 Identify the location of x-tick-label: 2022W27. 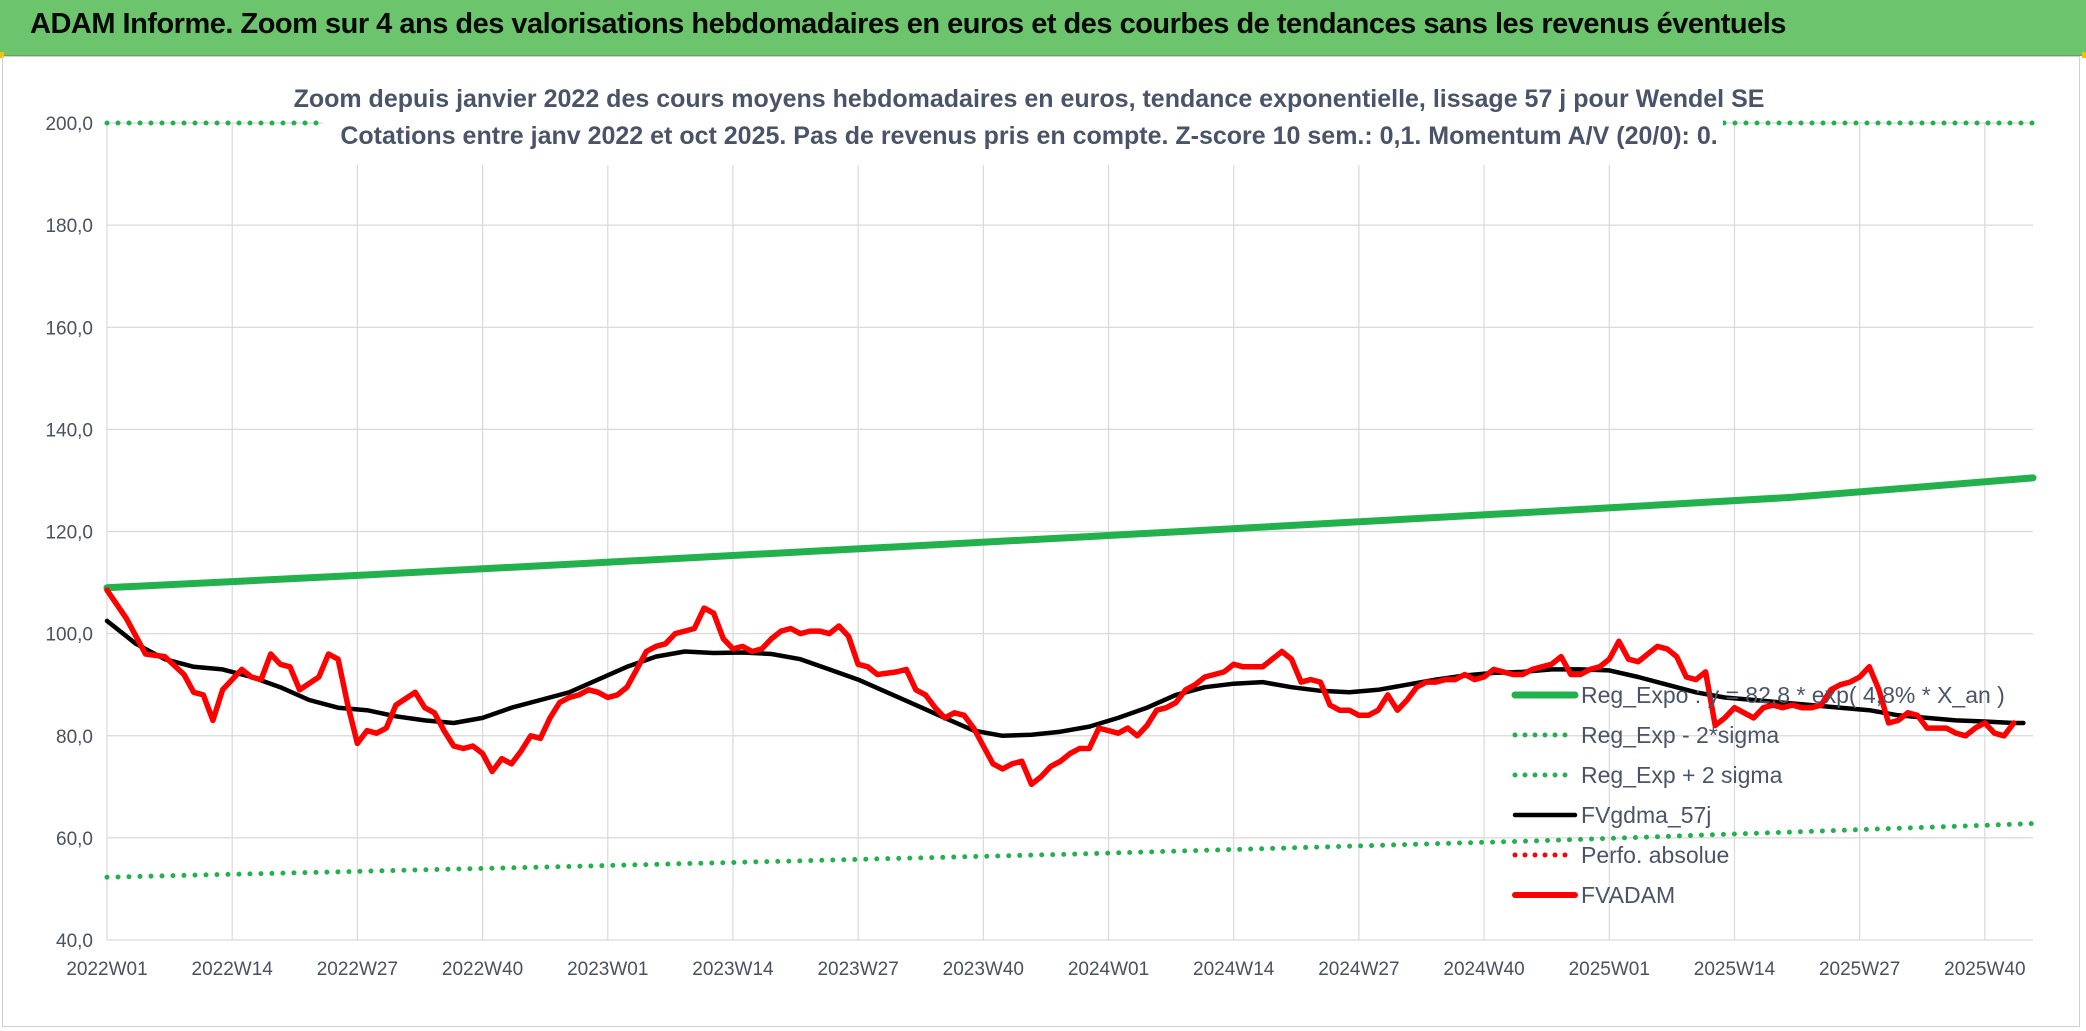
(357, 969).